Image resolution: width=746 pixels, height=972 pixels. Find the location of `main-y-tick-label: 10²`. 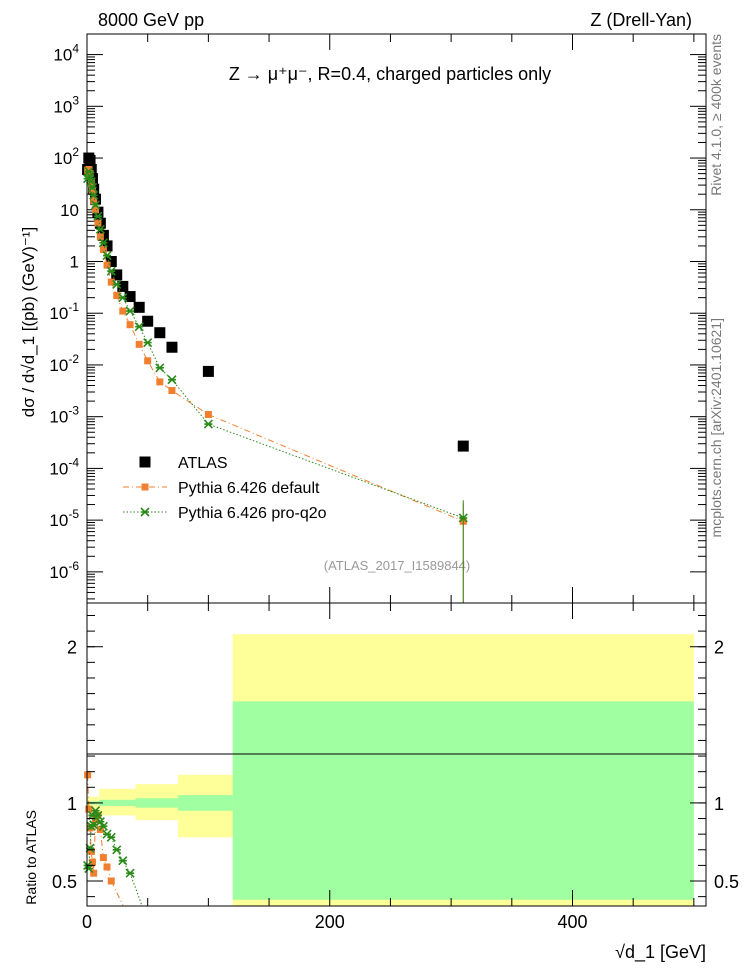

main-y-tick-label: 10² is located at coordinates (66, 156).